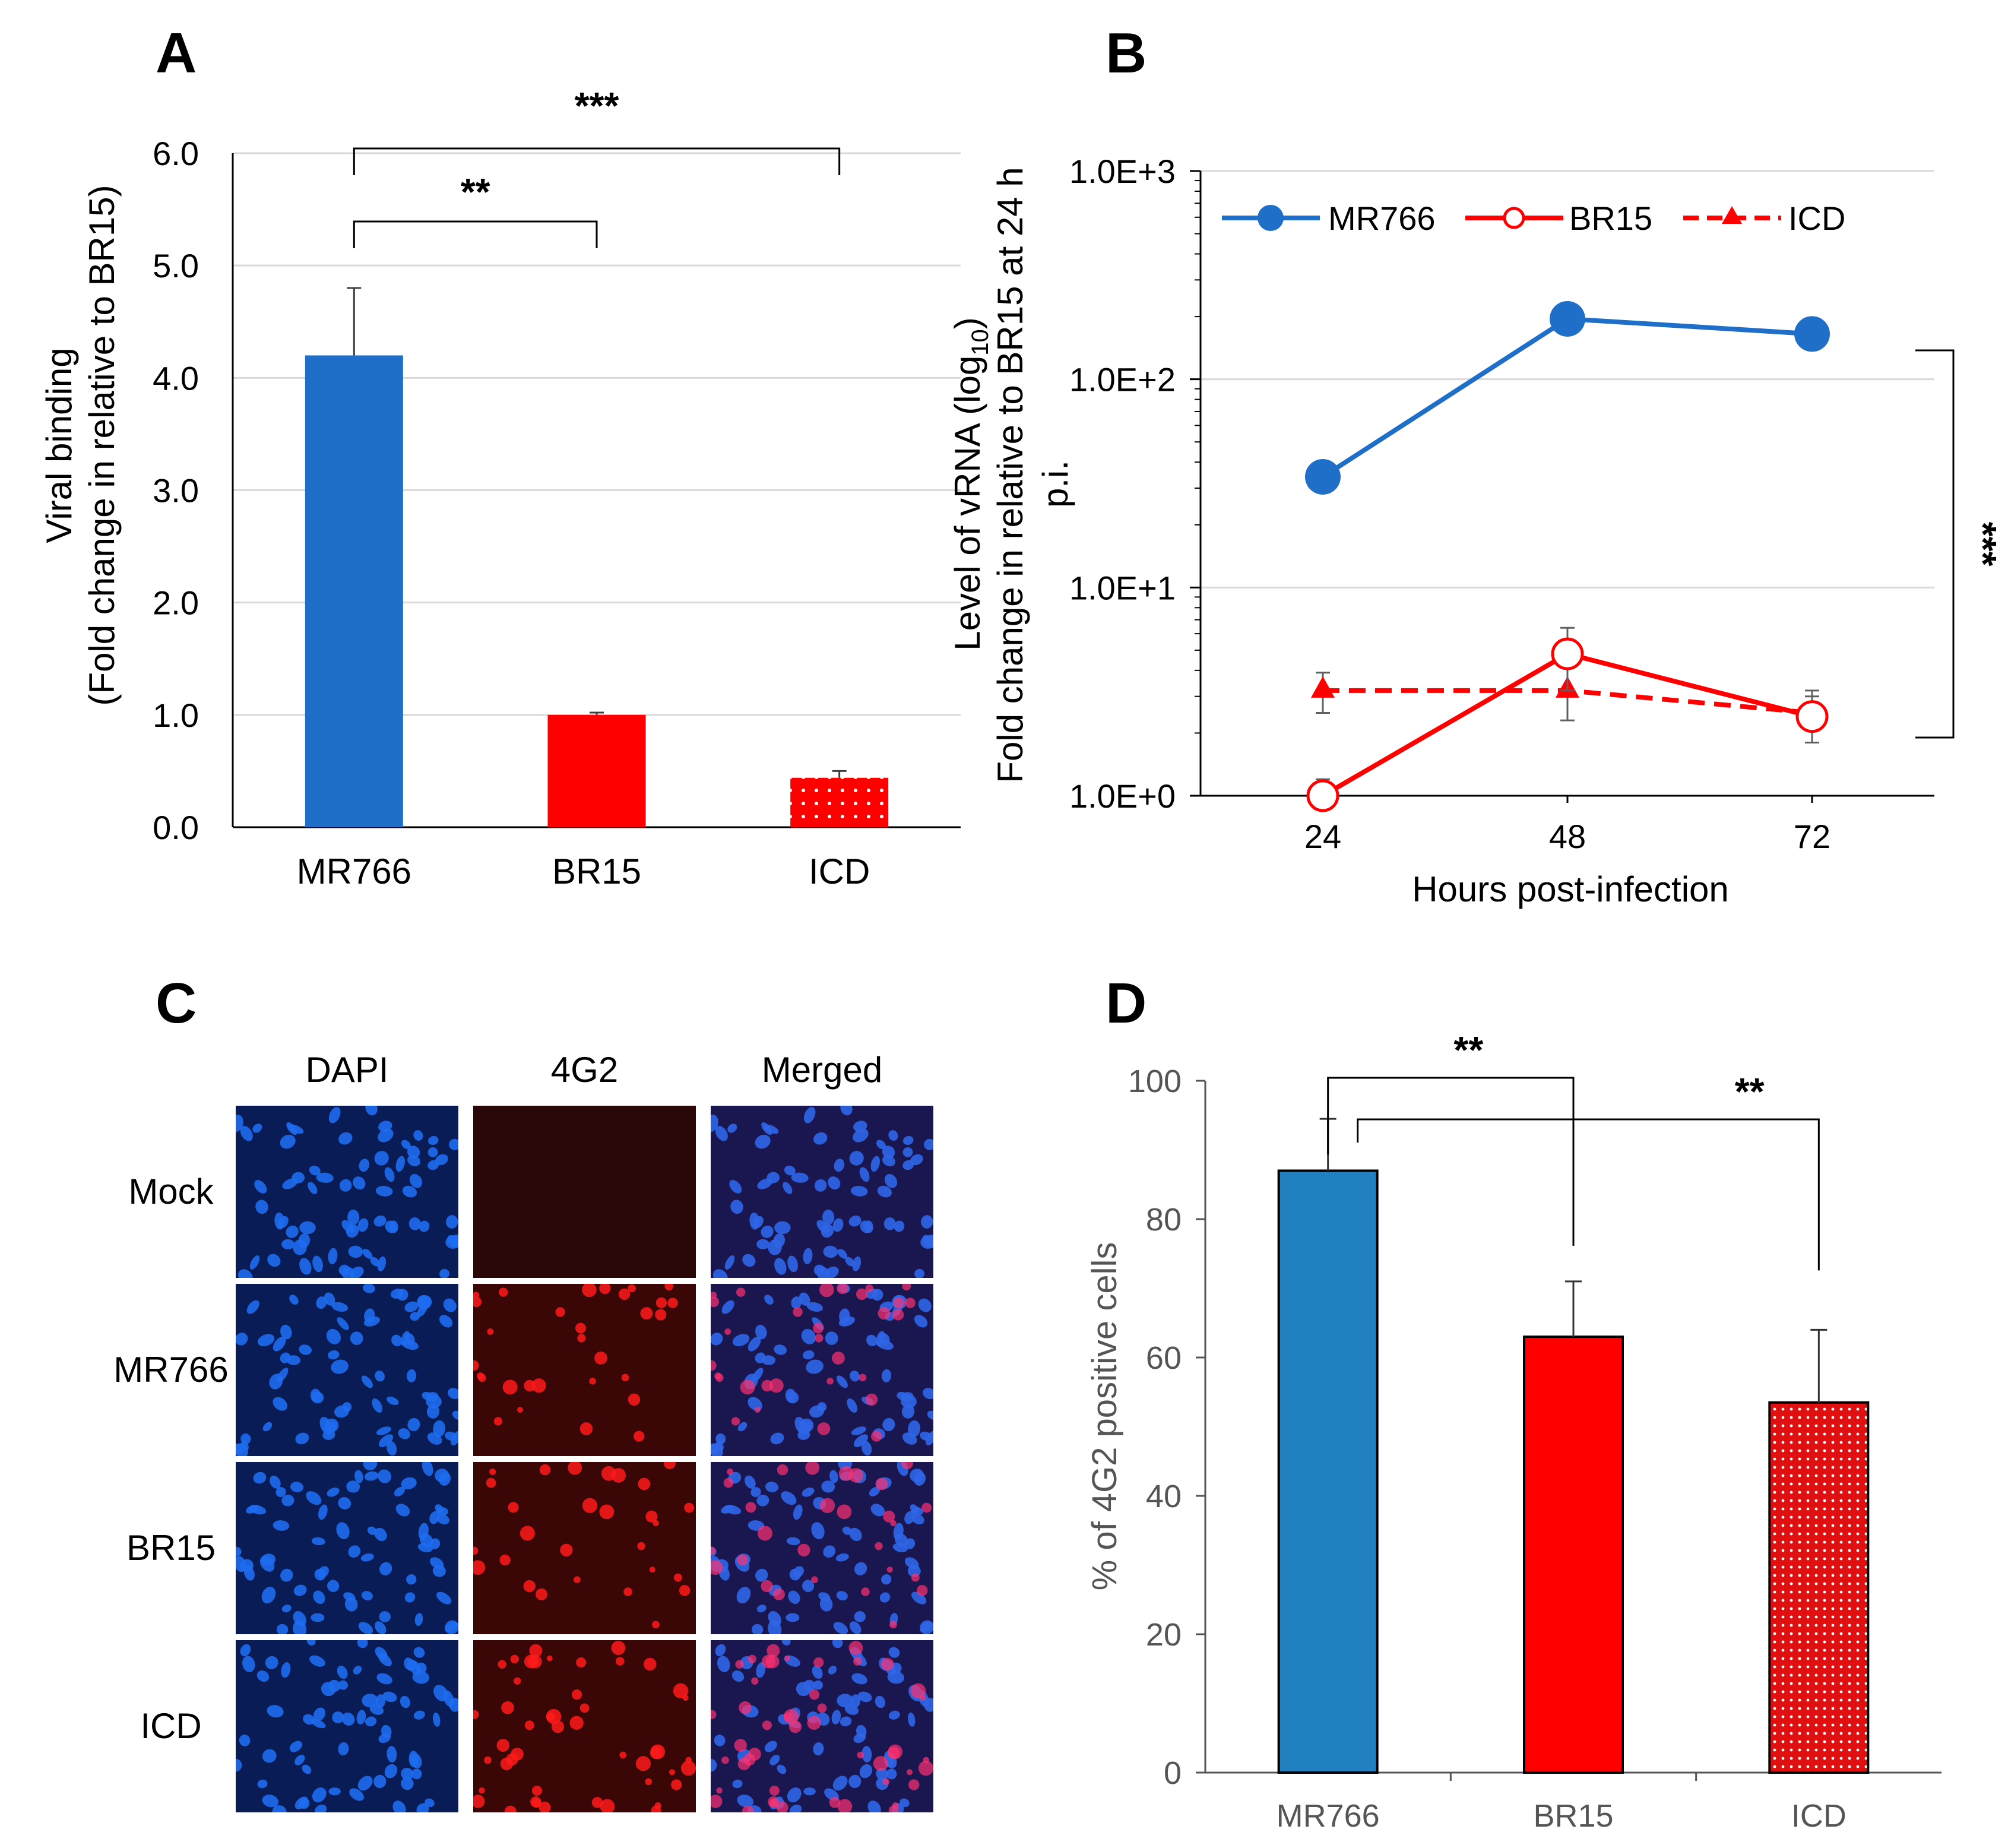  Describe the element at coordinates (1010, 475) in the screenshot. I see `panel-b-y-axis-title-line2: Fold change in relative to BR15 at 24 h` at that location.